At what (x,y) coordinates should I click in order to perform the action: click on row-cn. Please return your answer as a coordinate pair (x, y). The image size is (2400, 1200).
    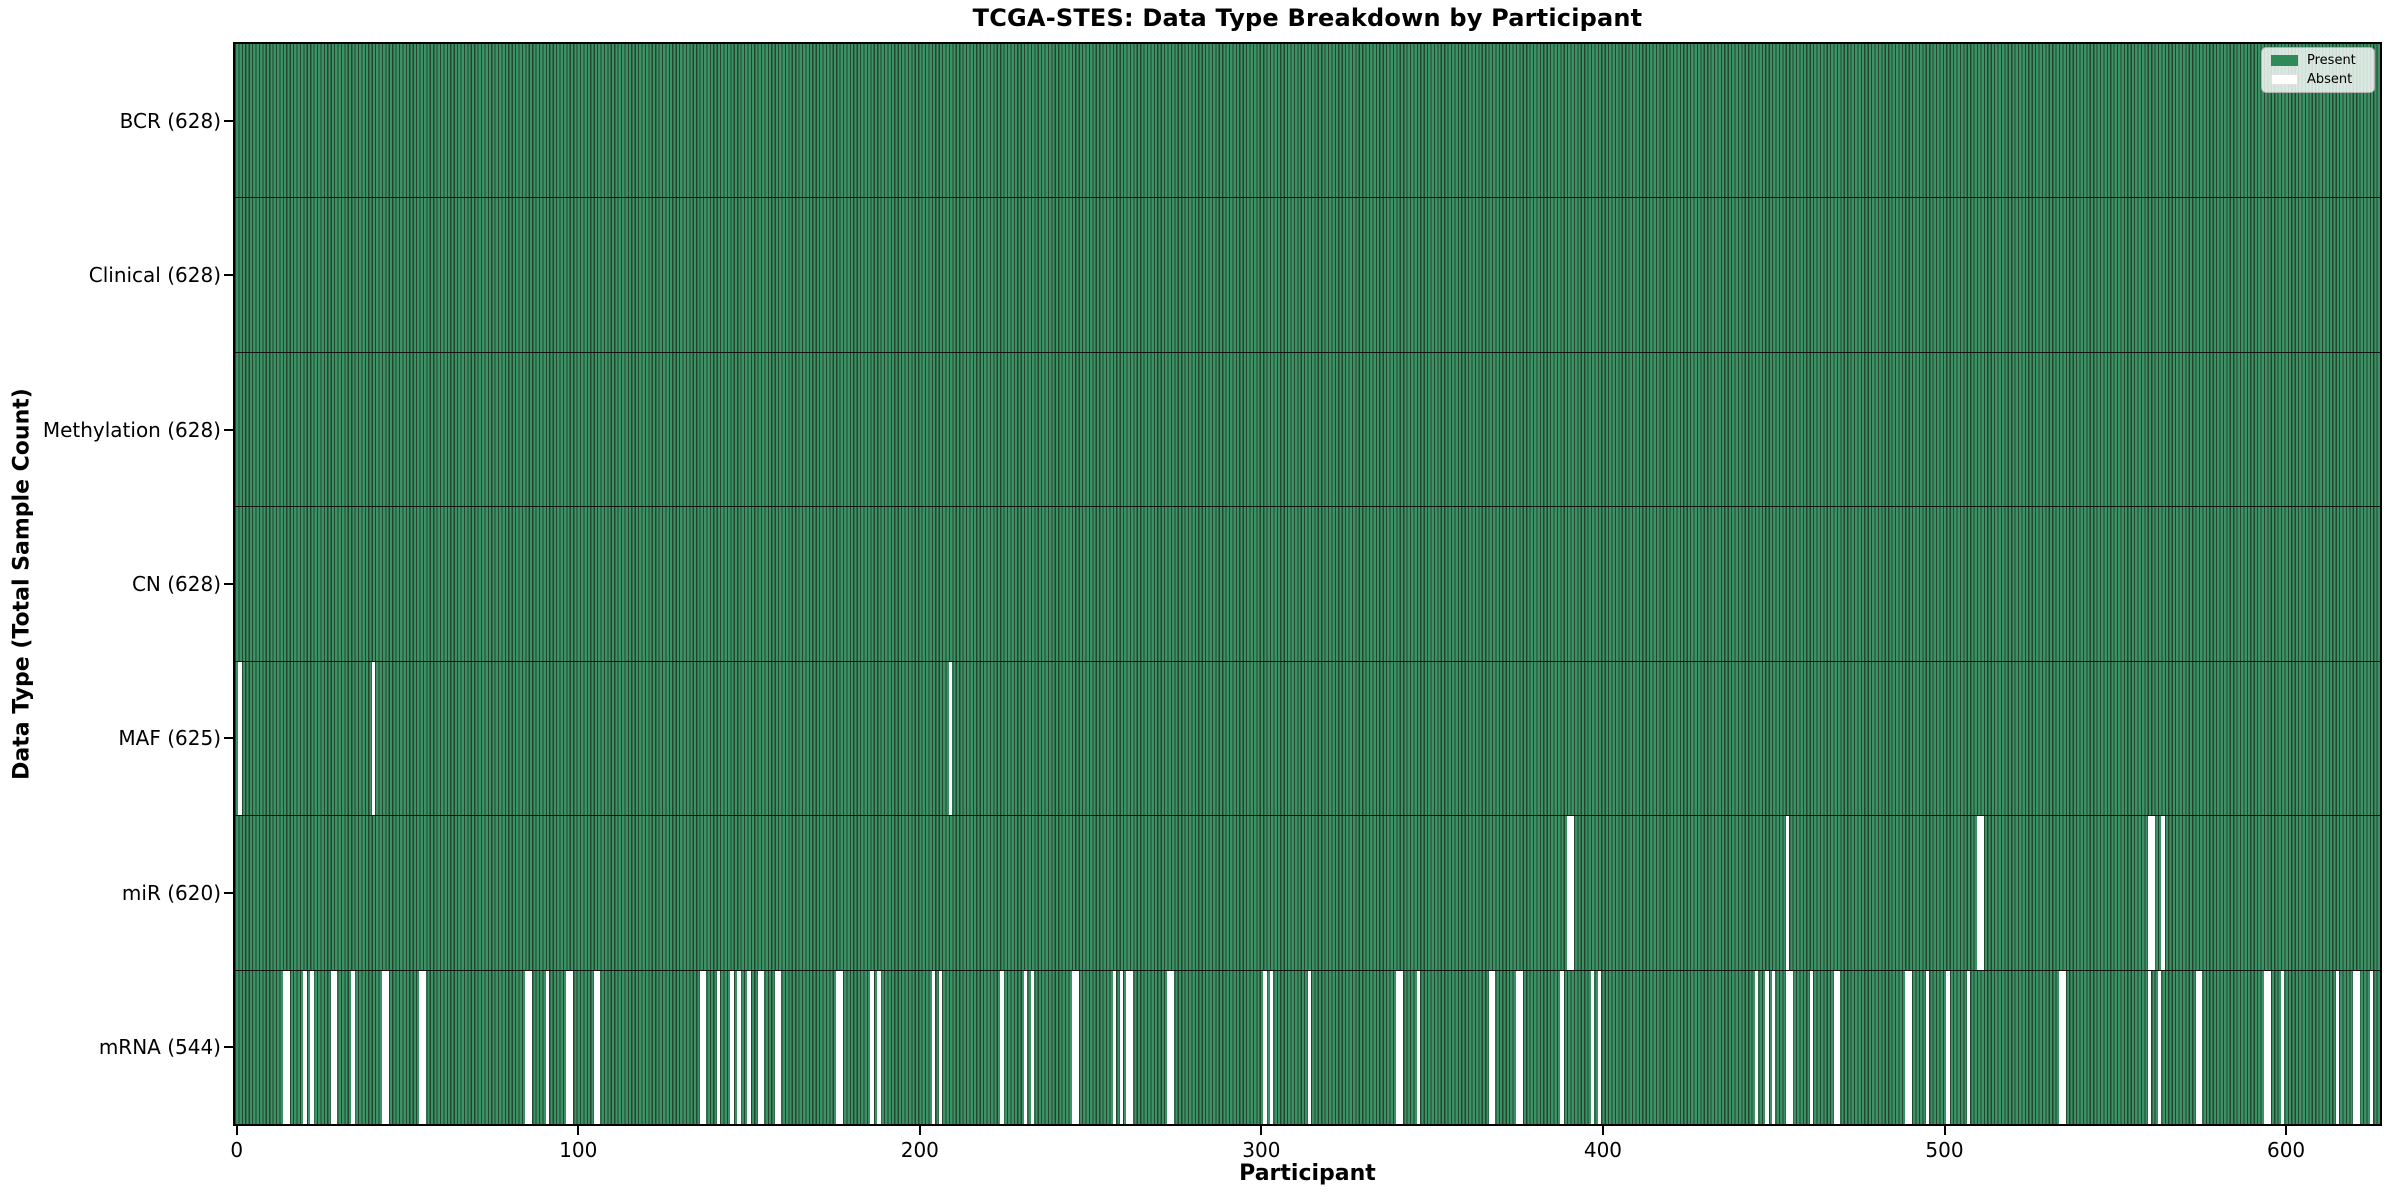
    Looking at the image, I should click on (1307, 583).